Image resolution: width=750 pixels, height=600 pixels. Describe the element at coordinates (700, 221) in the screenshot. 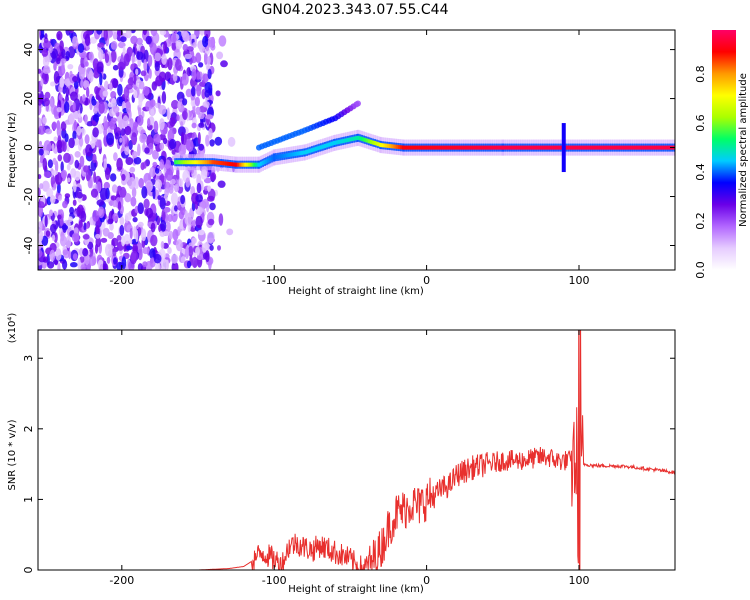

I see `colorbar-tick-label: 0.2` at that location.